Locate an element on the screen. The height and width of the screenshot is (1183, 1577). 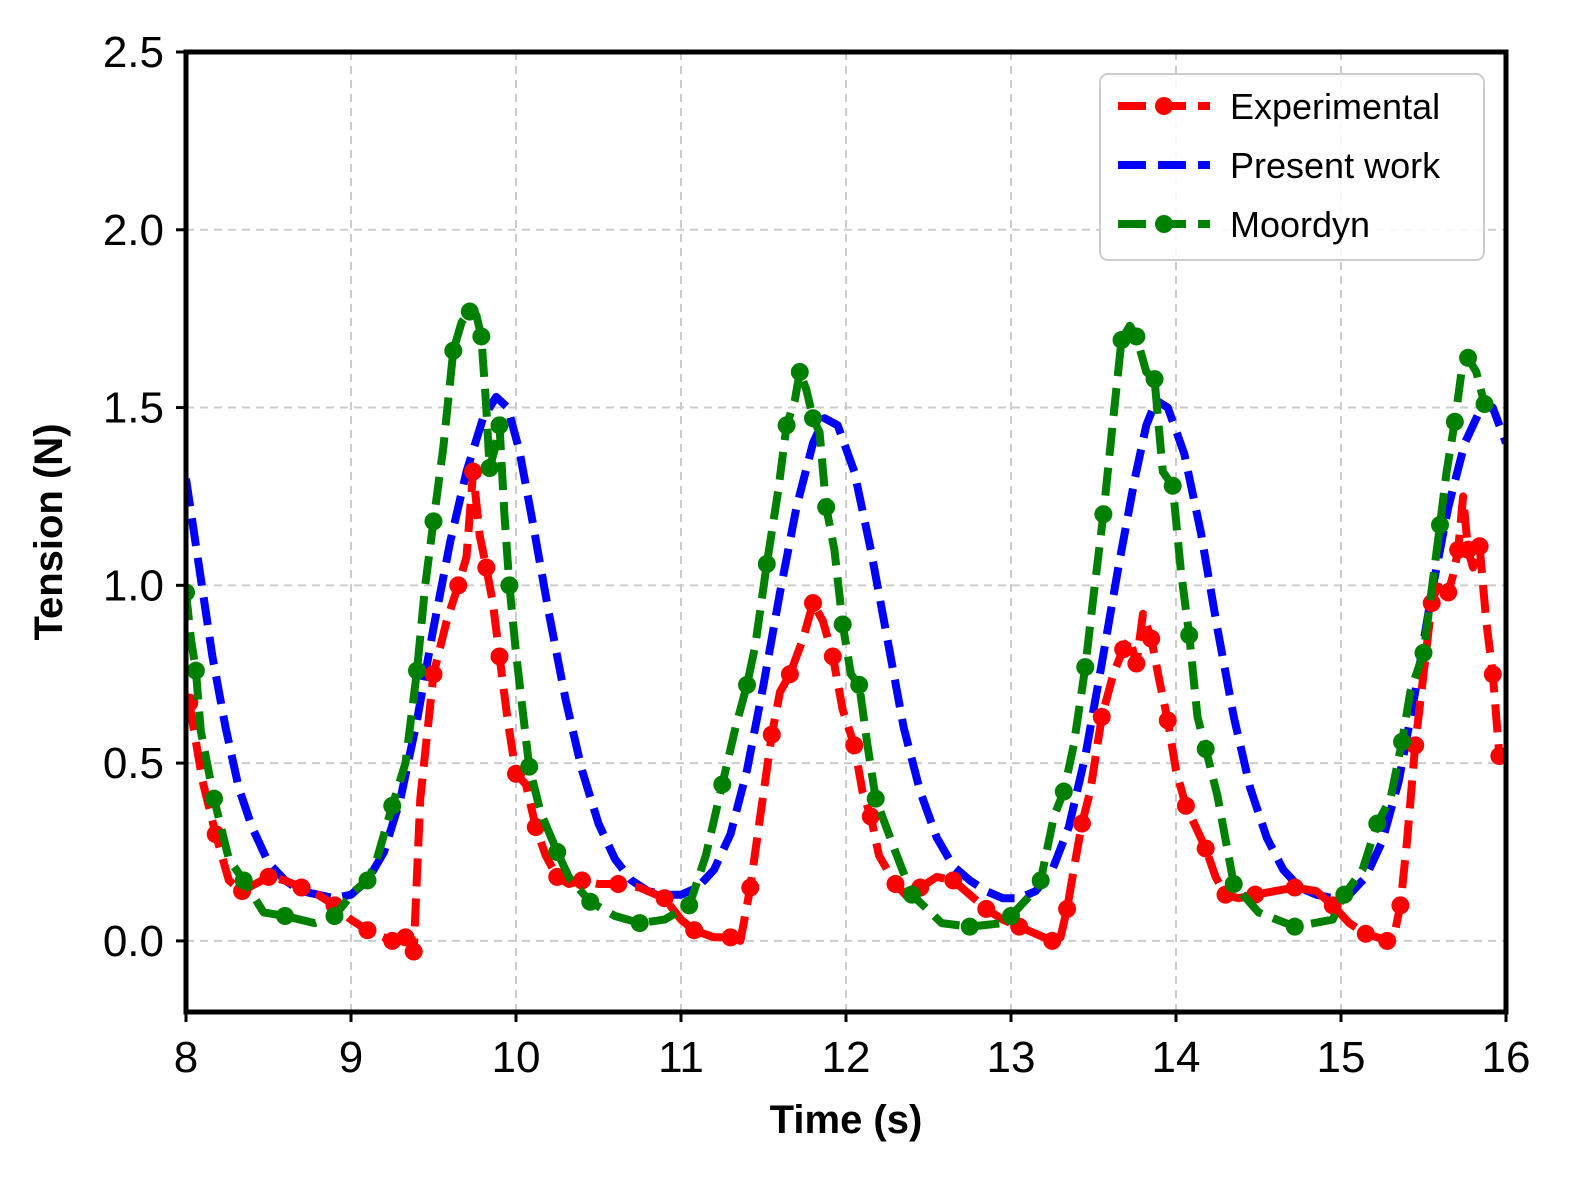
y-tick-label: 1.5 is located at coordinates (133, 408).